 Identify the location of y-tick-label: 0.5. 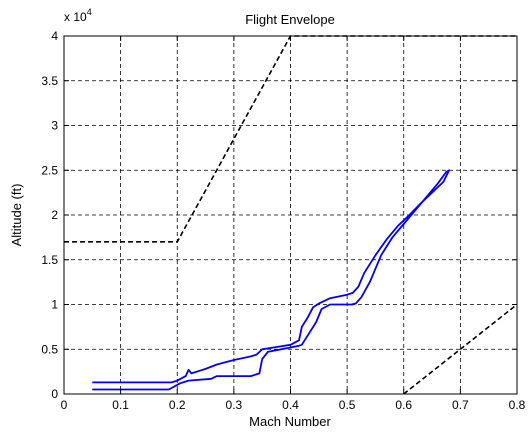
(49, 349).